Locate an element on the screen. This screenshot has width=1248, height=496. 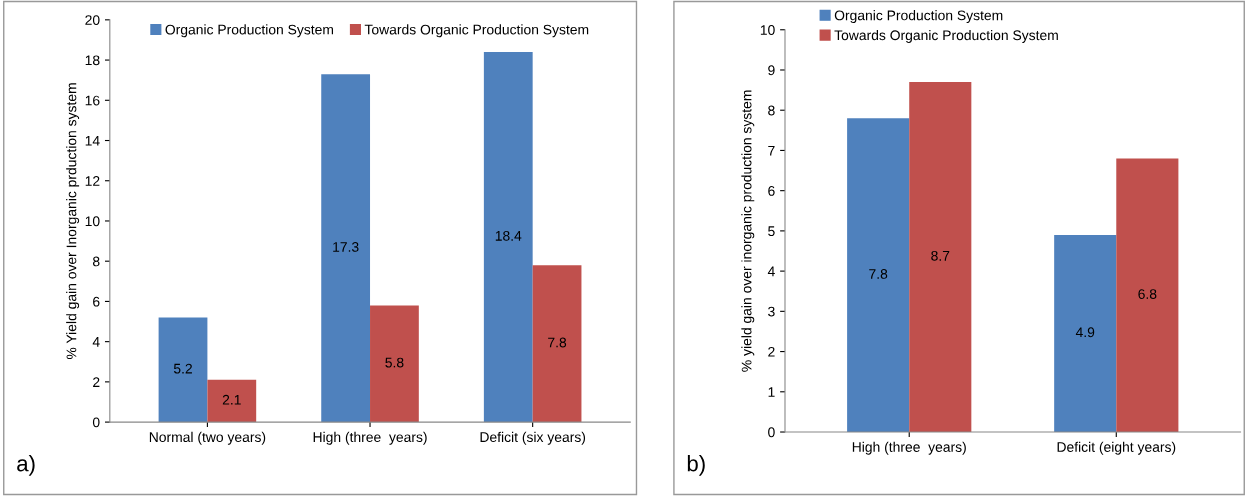
y-axis-title: % Yield gain over Inorganic prduction system is located at coordinates (73, 221).